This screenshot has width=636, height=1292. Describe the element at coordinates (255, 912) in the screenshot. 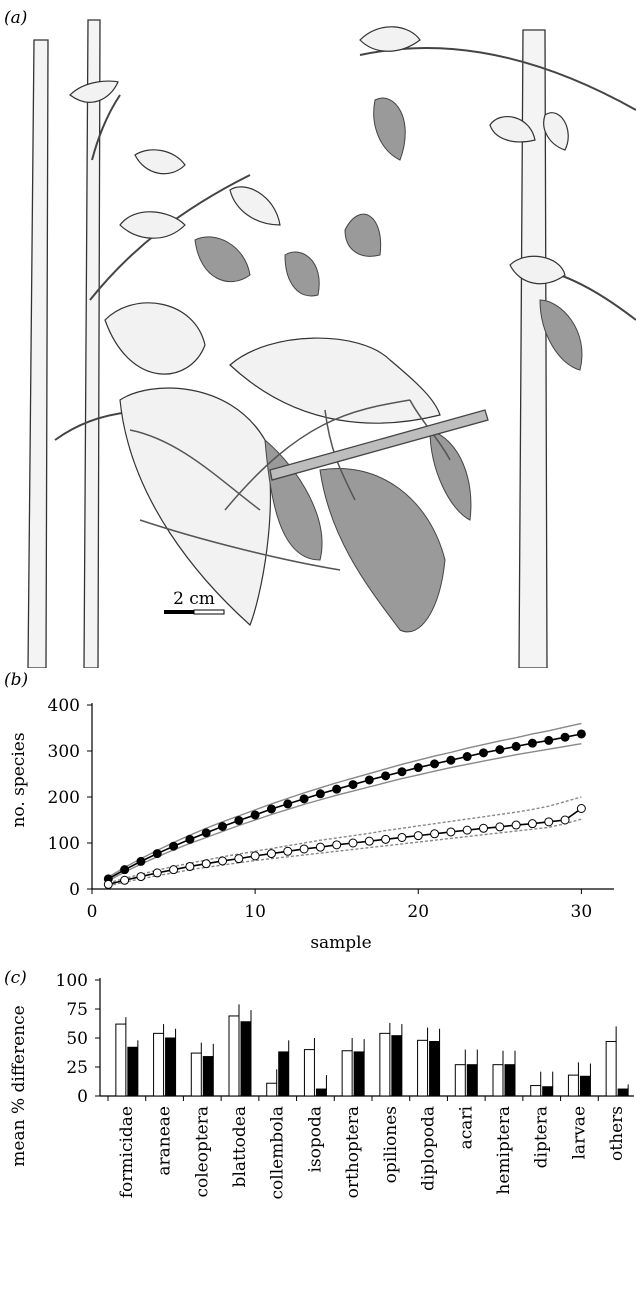

I see `chart-b-x-tick-label: 10` at that location.